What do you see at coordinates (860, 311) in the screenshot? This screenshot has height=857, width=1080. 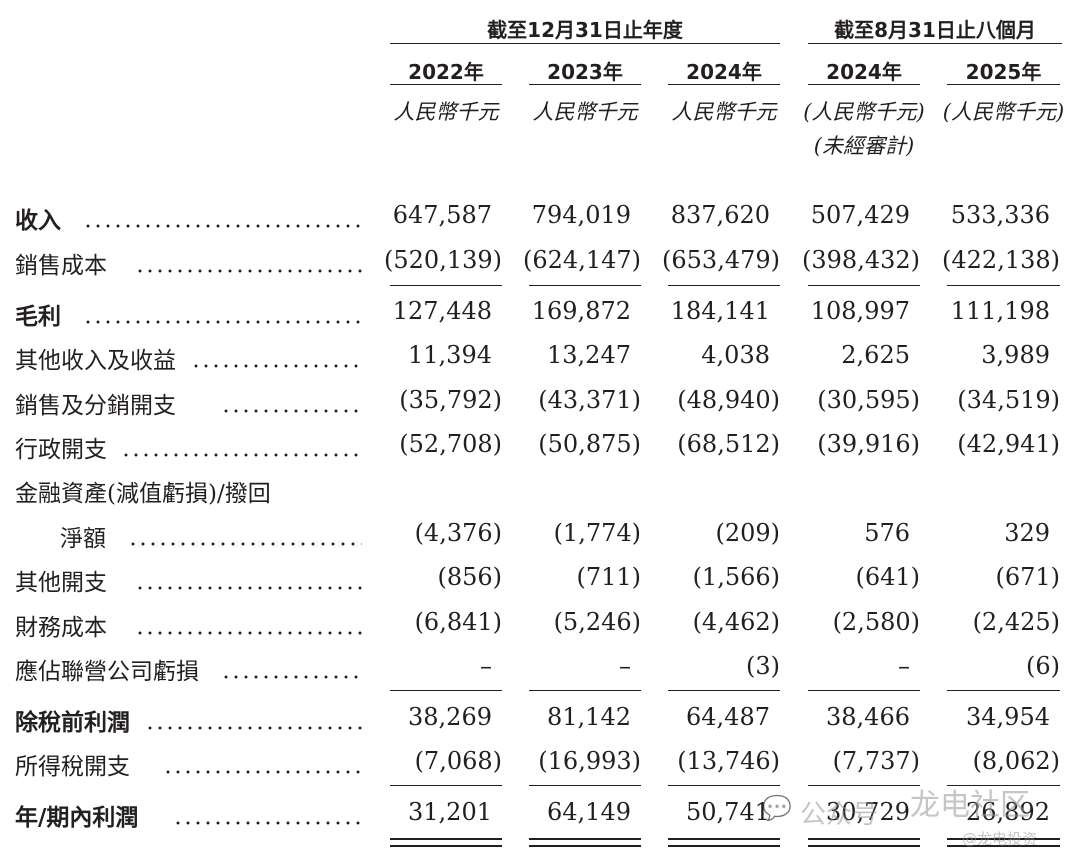 I see `table-cell: 108,997` at bounding box center [860, 311].